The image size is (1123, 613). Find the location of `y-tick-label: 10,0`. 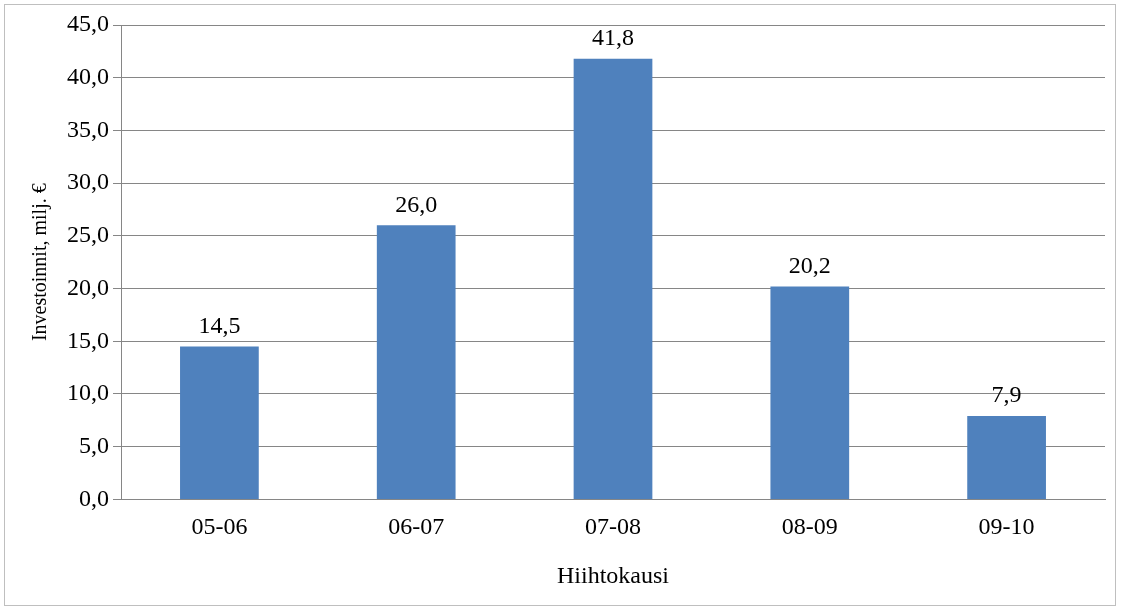

y-tick-label: 10,0 is located at coordinates (88, 392).